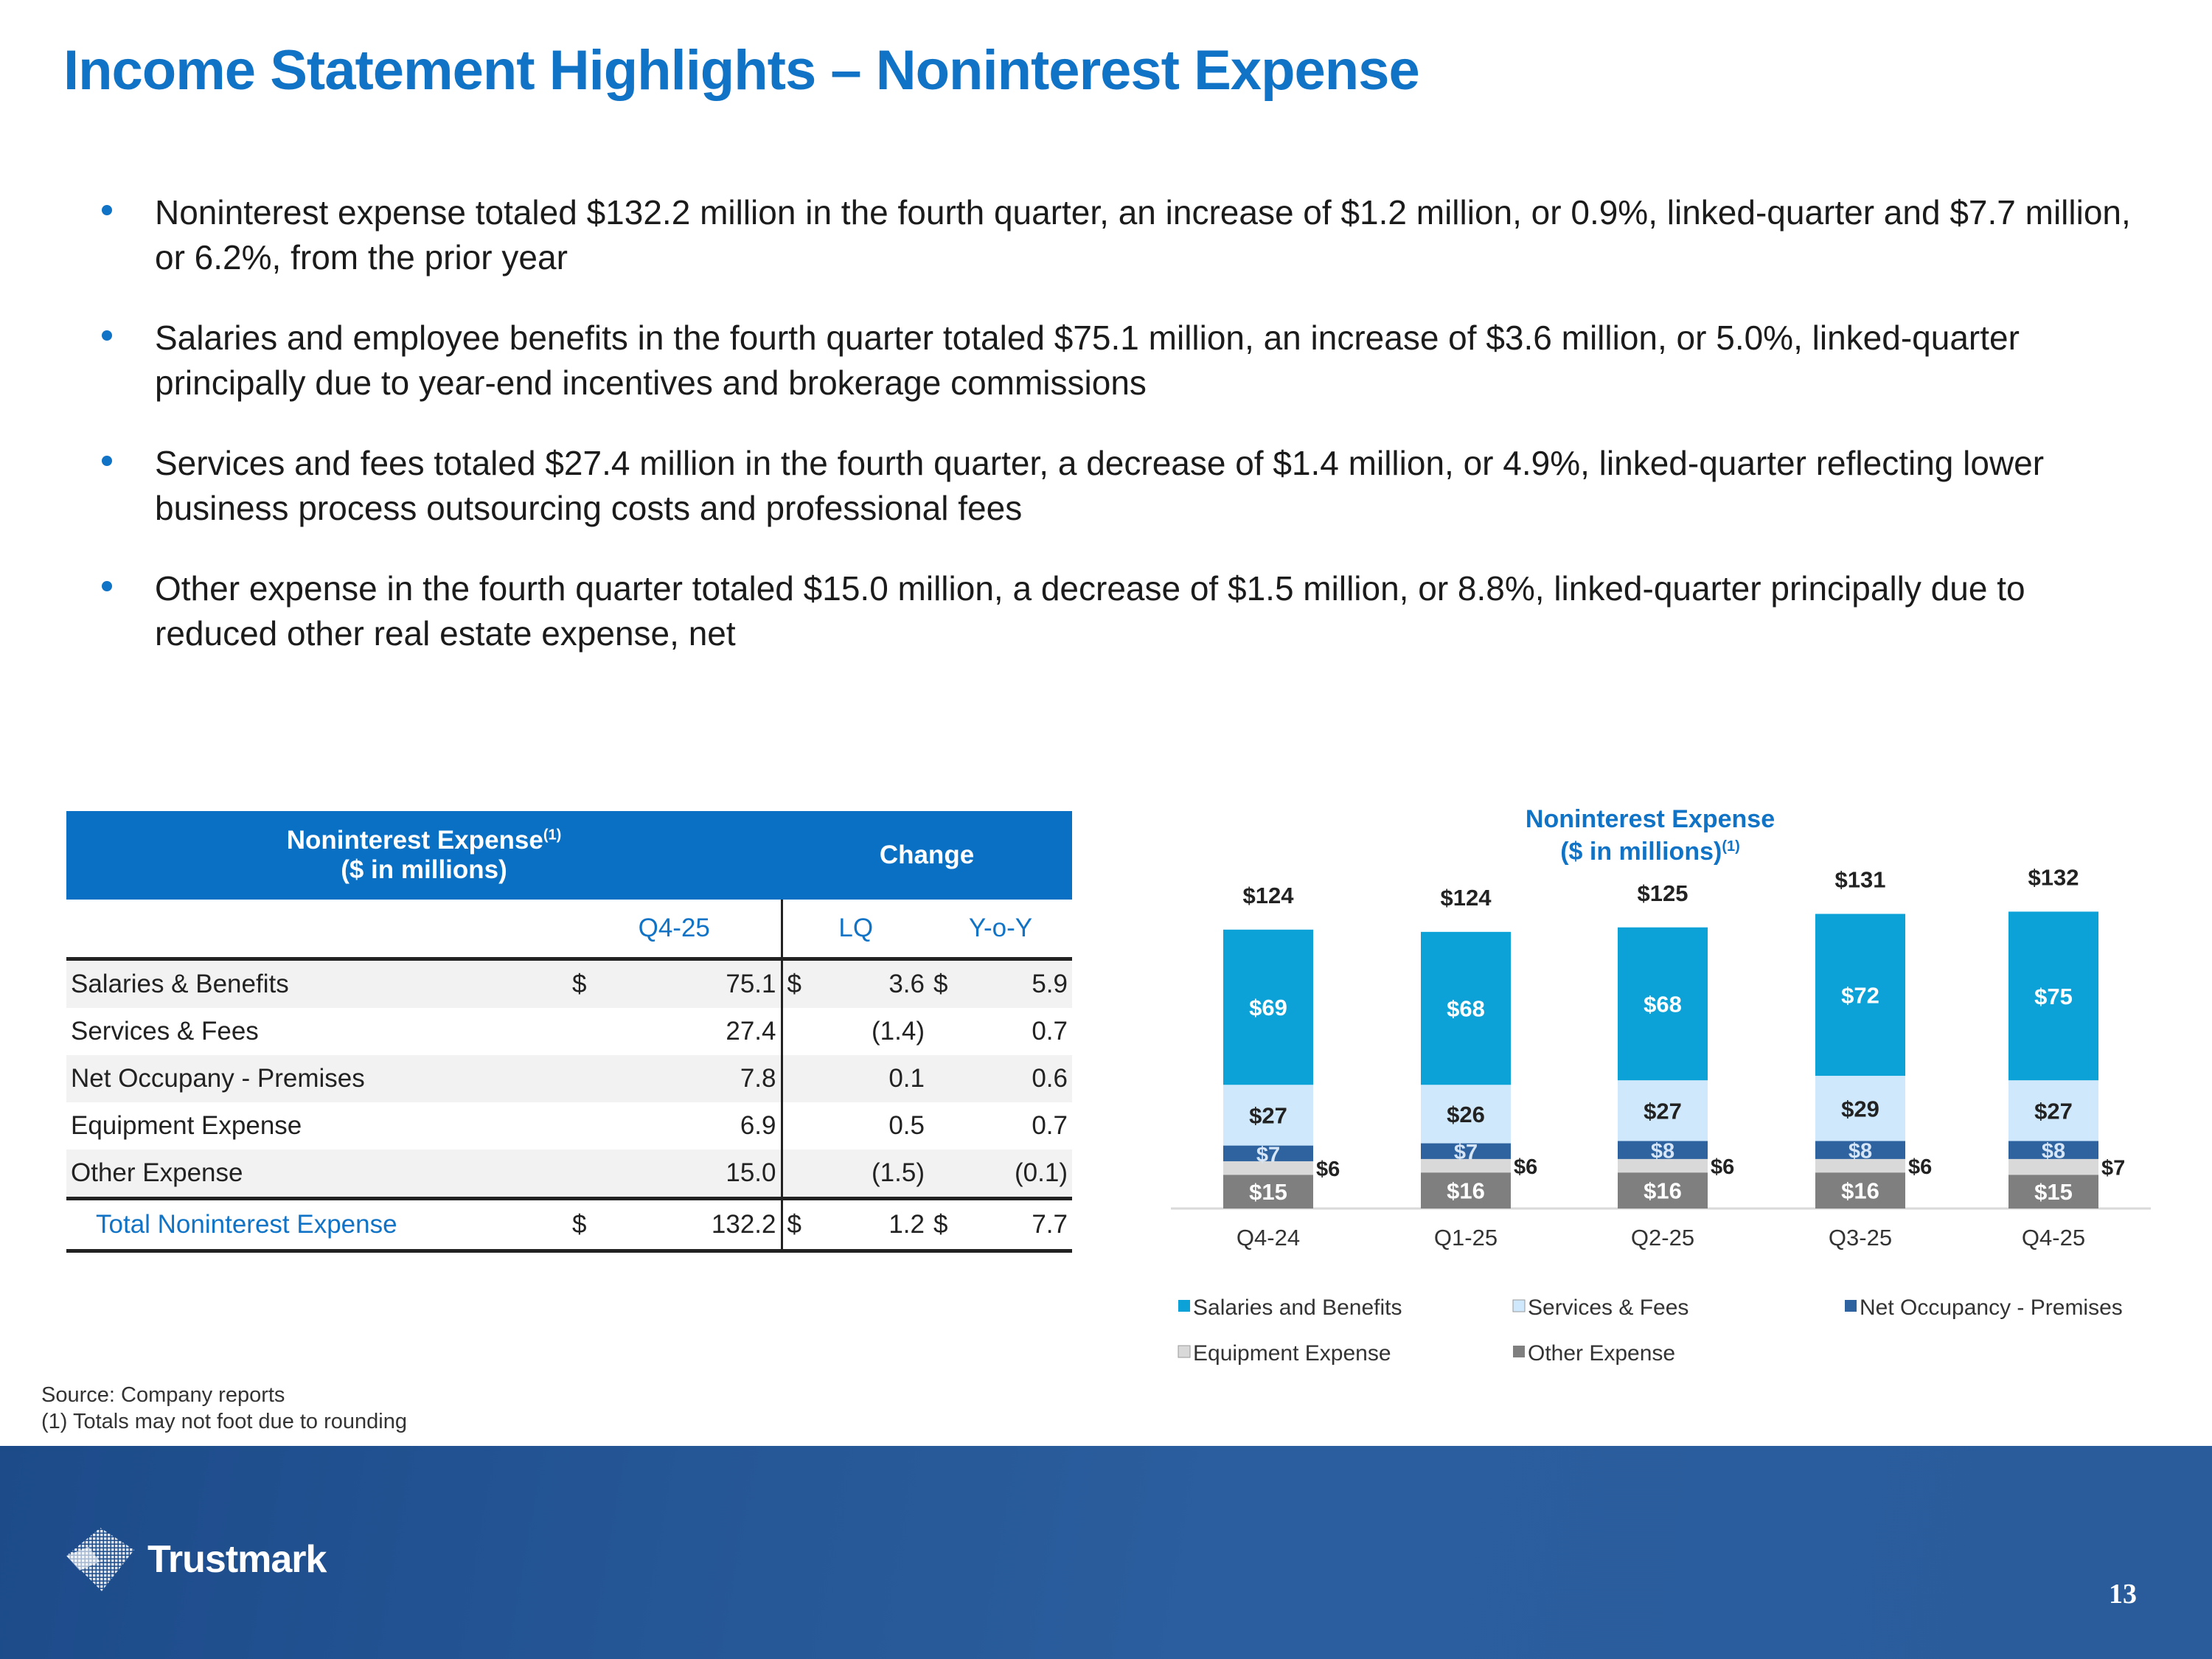 The image size is (2212, 1659). What do you see at coordinates (224, 1421) in the screenshot?
I see `rounding-note: (1) Totals may not foot due to rounding` at bounding box center [224, 1421].